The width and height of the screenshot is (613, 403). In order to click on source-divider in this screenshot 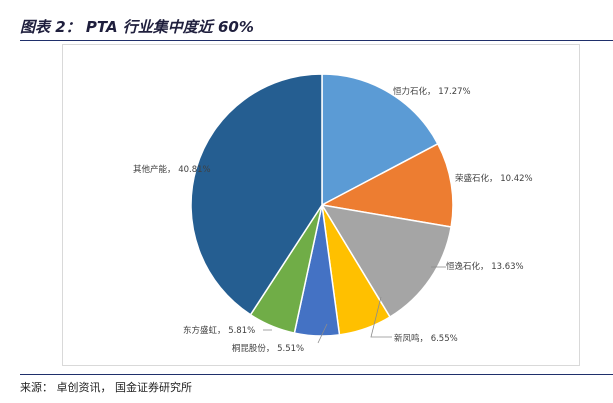, I will do `click(316, 374)`.